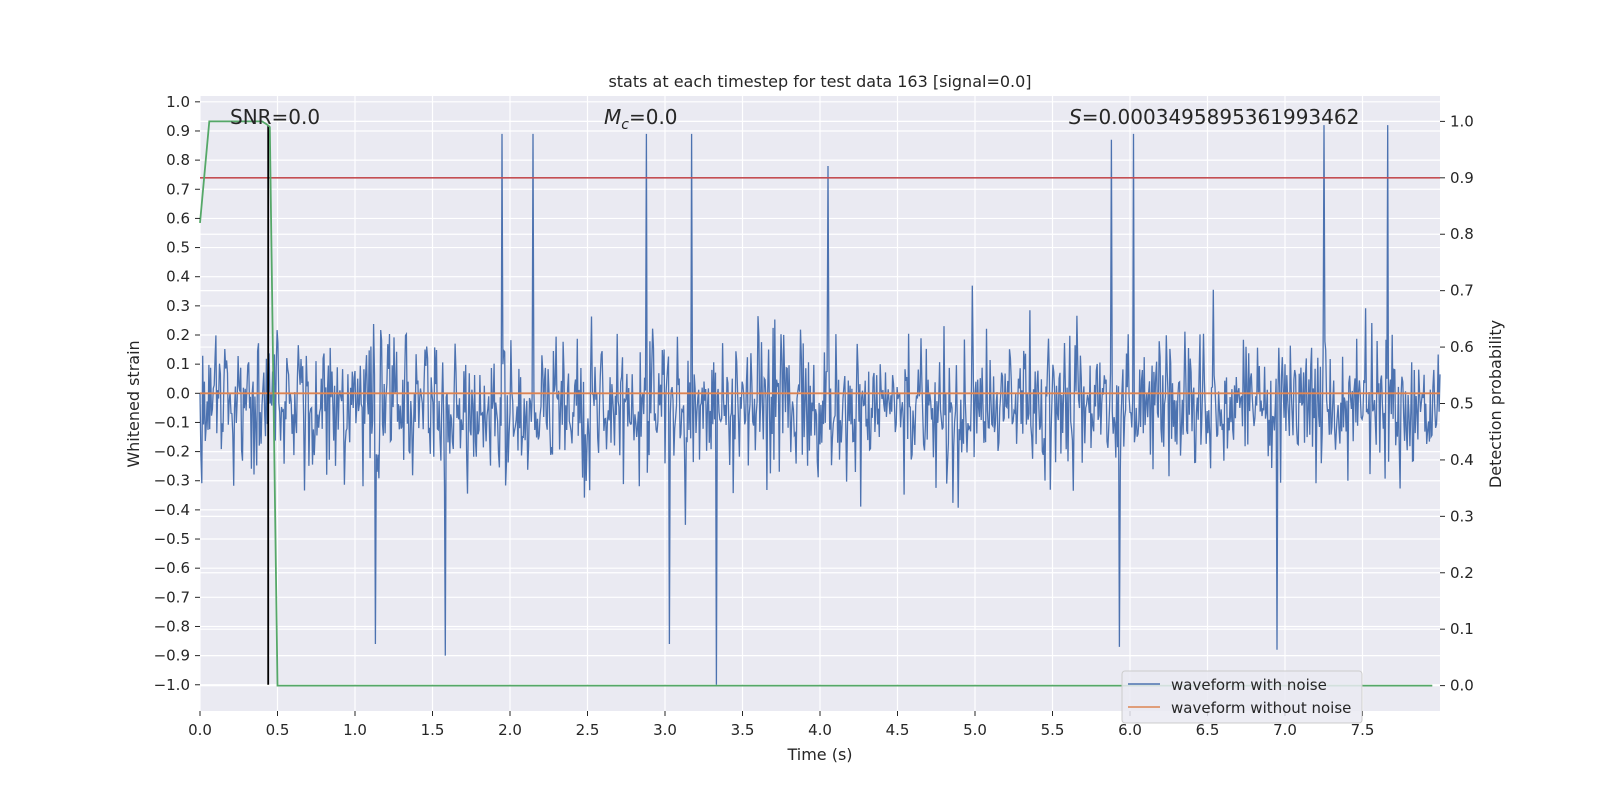  I want to click on x-tick-label: 7.0, so click(1285, 730).